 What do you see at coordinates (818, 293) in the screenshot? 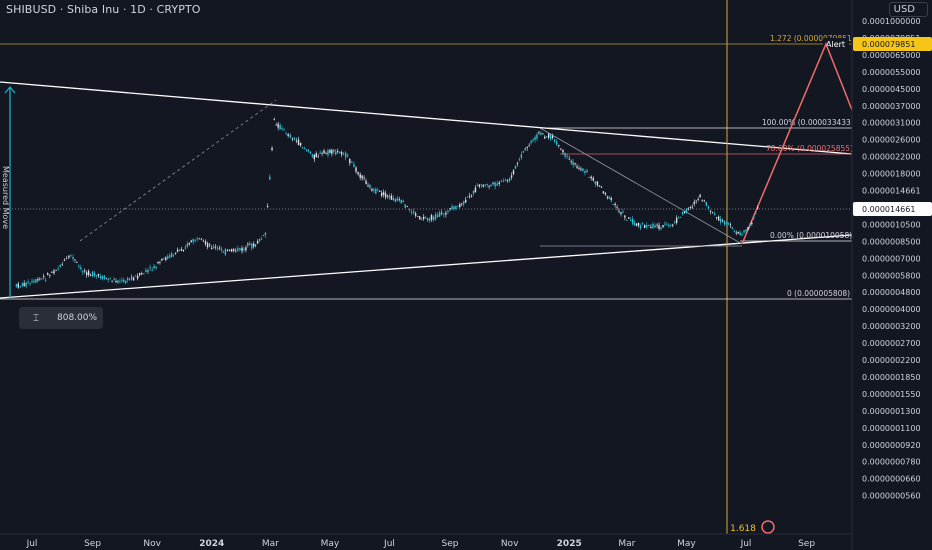
I see `fib-level-label: 0 (0.000005808)` at bounding box center [818, 293].